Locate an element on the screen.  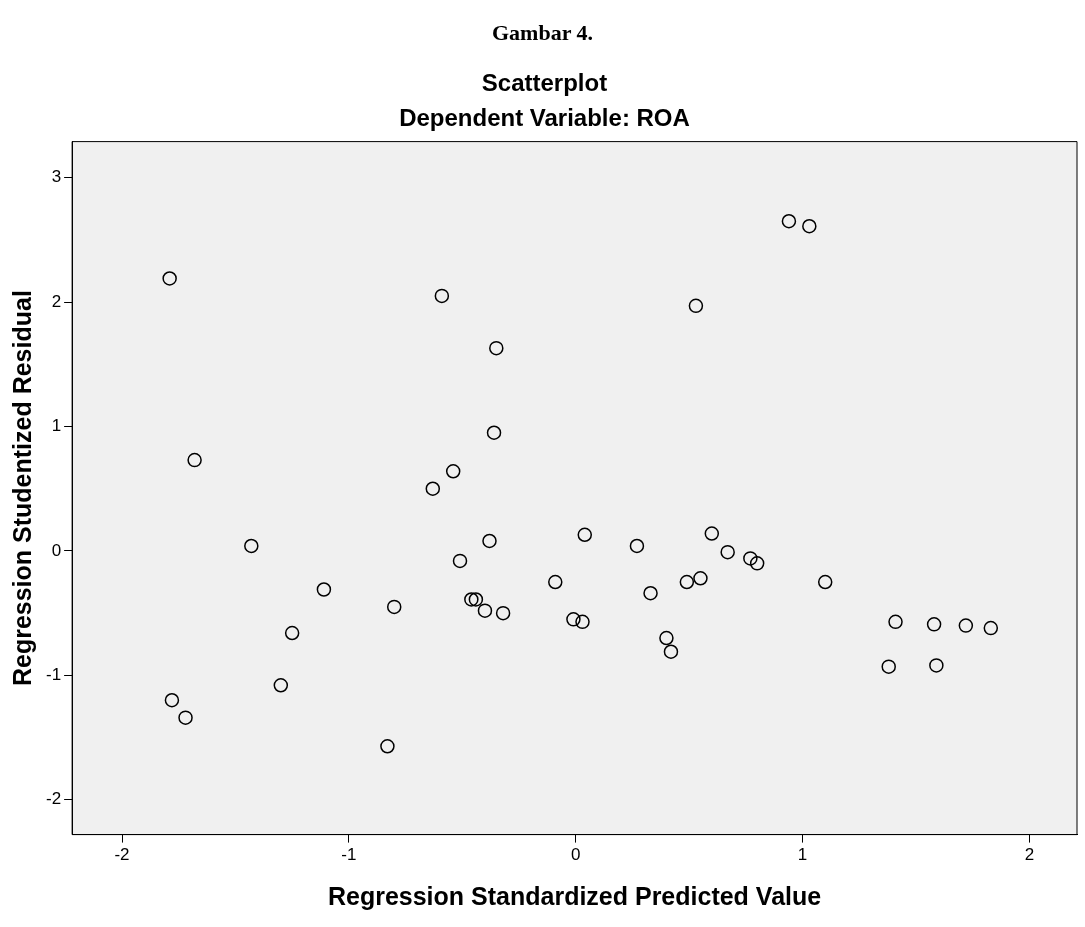
x-axis-title: Regression Standardized Predicted Value is located at coordinates (574, 895).